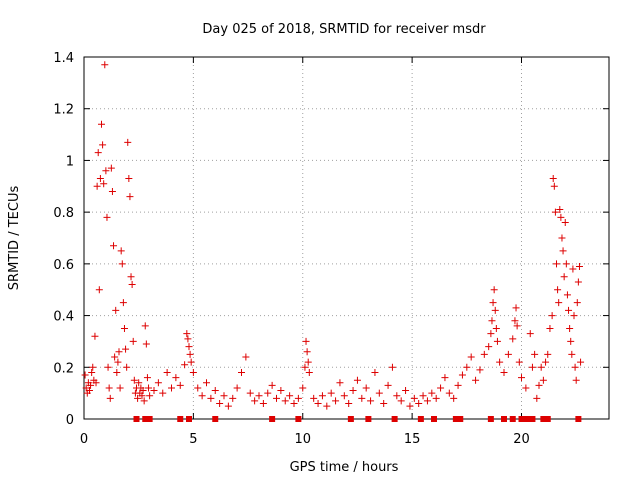  Describe the element at coordinates (70, 420) in the screenshot. I see `y-tick-label: 0` at that location.